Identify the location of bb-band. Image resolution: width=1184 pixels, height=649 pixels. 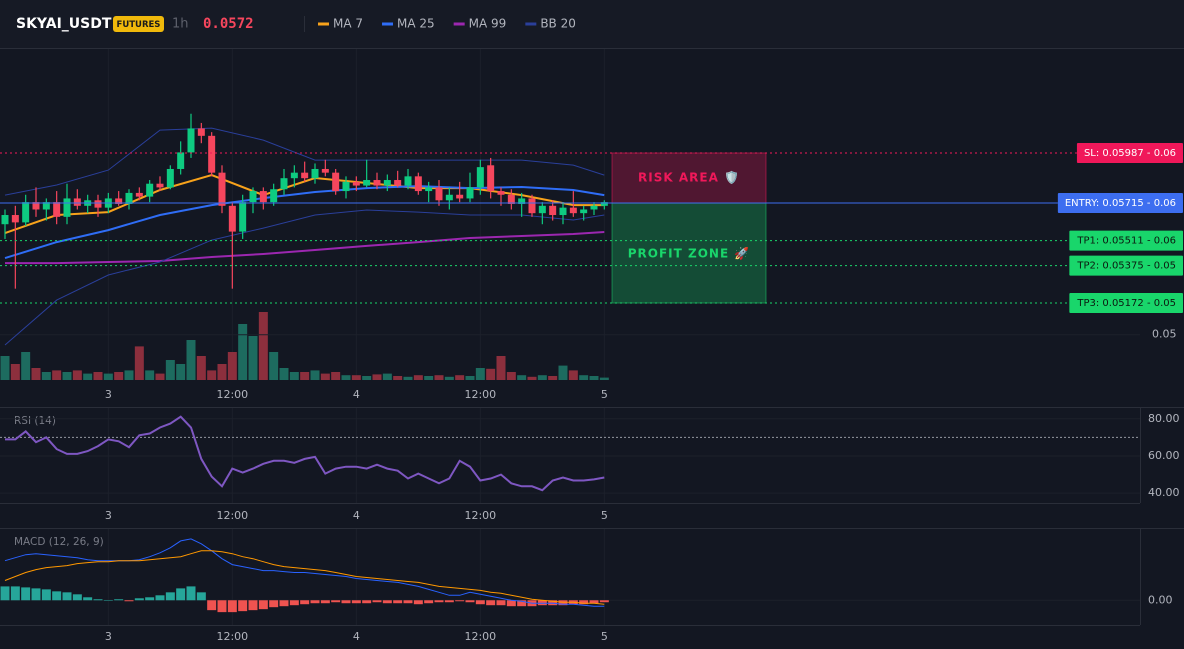
(304, 161).